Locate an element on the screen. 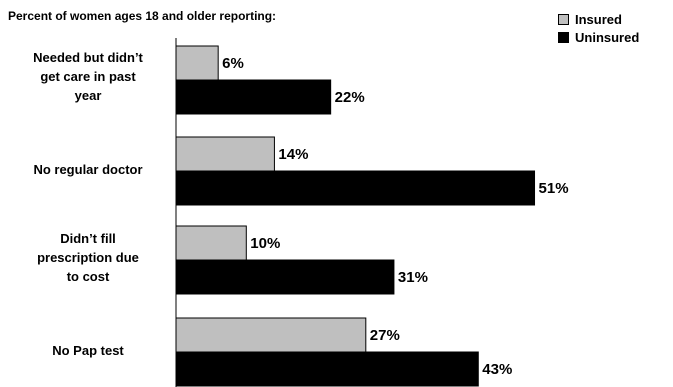  bar-uninsured-prescription is located at coordinates (285, 277).